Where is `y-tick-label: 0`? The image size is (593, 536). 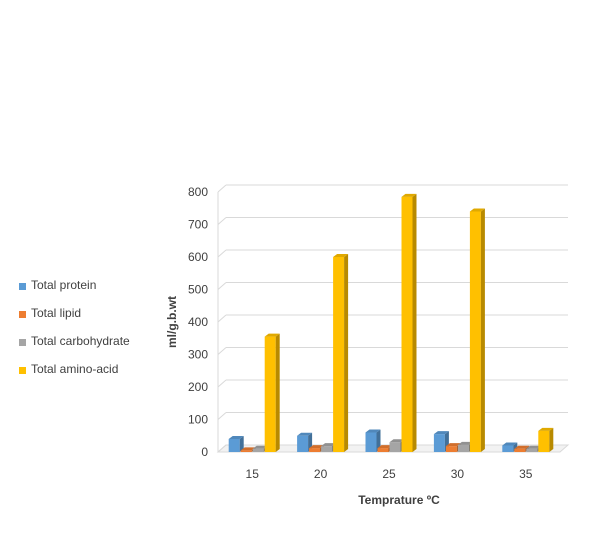 y-tick-label: 0 is located at coordinates (204, 452).